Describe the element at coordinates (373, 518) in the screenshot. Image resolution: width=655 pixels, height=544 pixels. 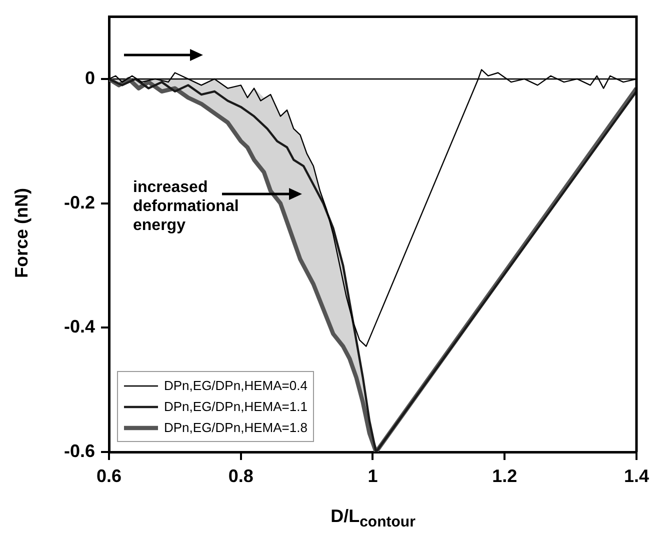
I see `x-axis-title: D/L$_{contour}$` at that location.